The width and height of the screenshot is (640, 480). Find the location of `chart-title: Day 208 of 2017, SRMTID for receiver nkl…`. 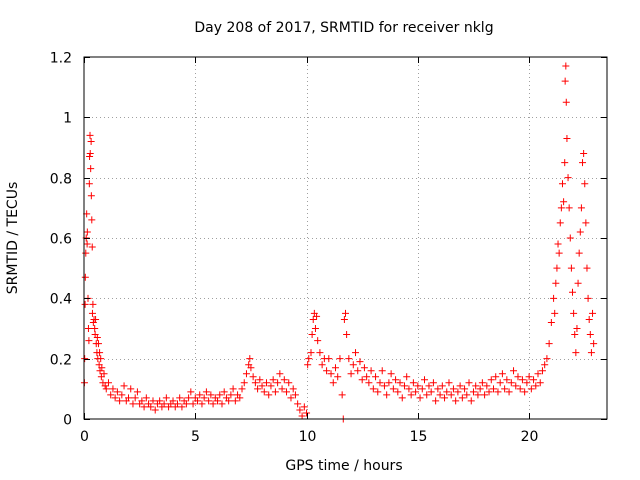

chart-title: Day 208 of 2017, SRMTID for receiver nkl… is located at coordinates (343, 28).